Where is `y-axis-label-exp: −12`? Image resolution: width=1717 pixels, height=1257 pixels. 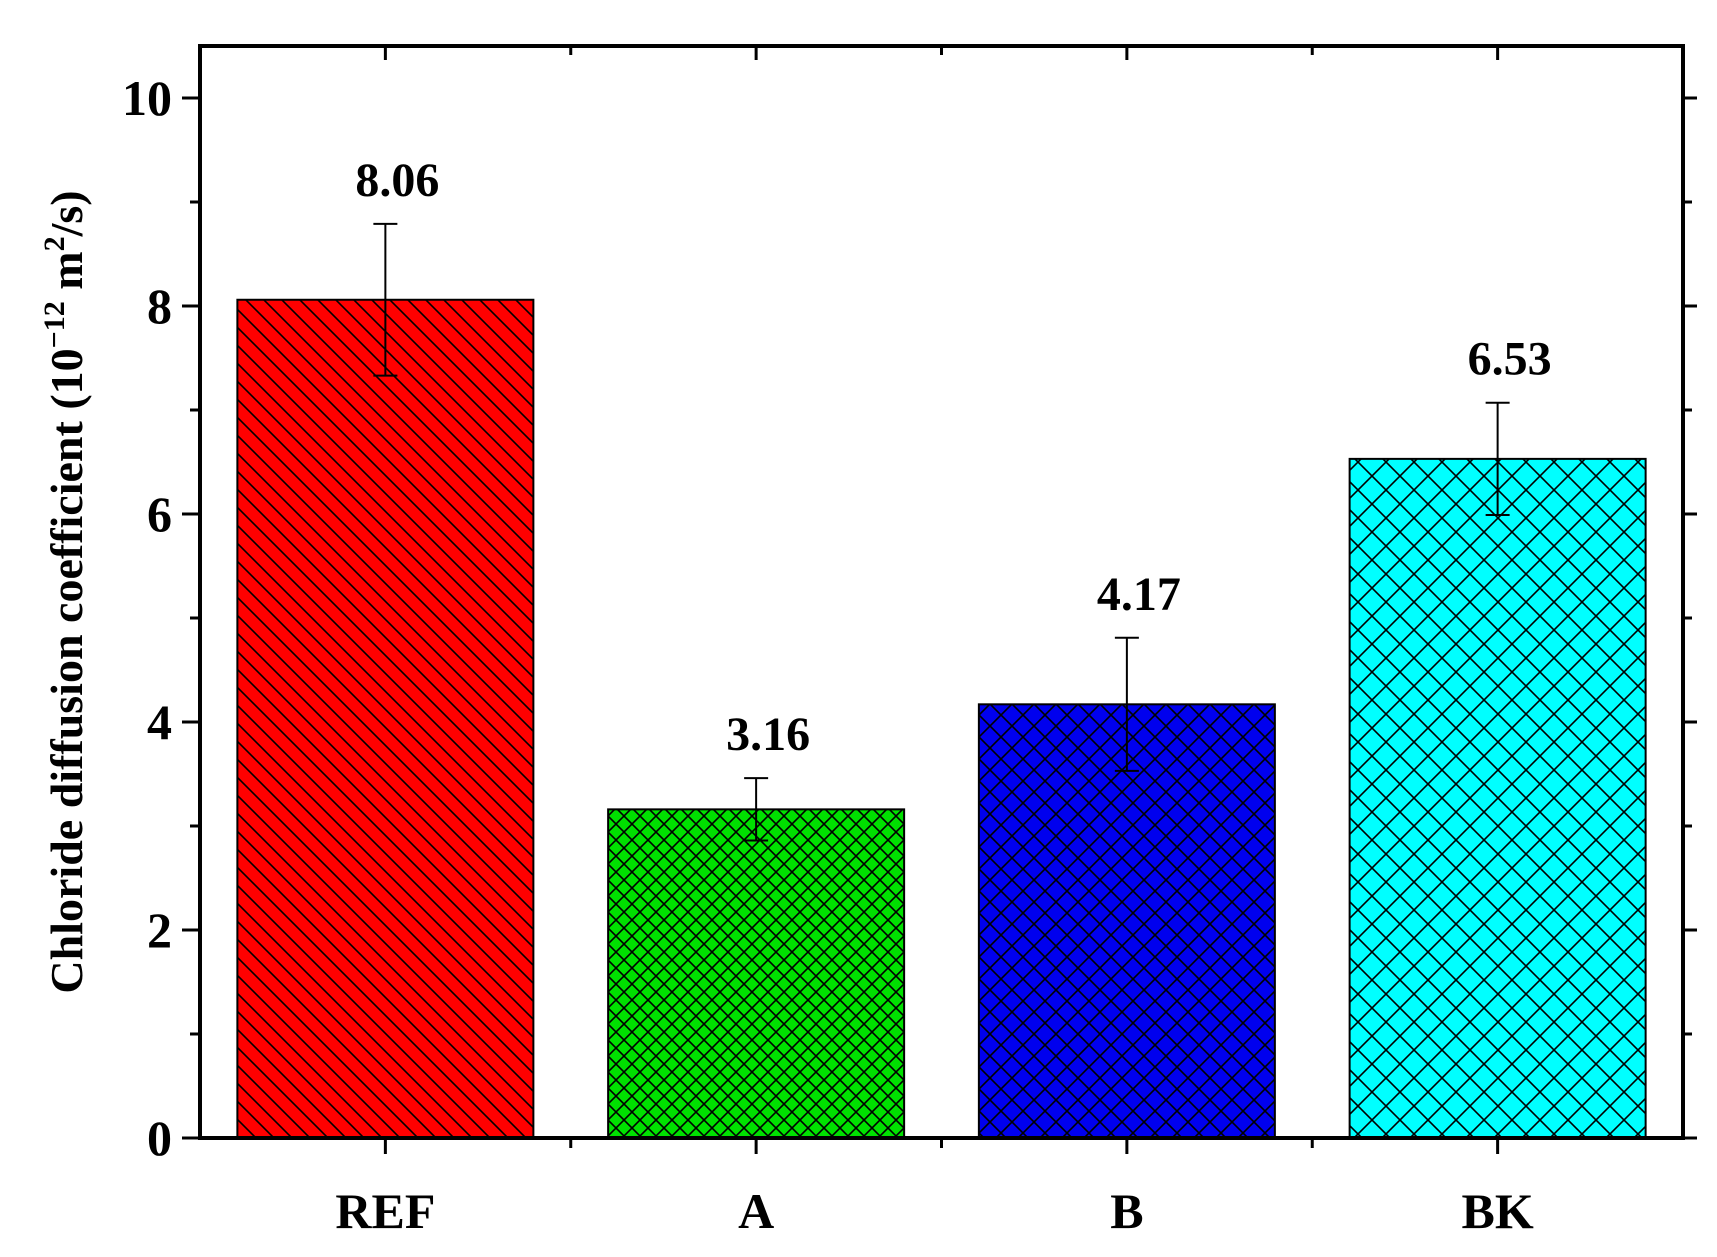 y-axis-label-exp: −12 is located at coordinates (54, 324).